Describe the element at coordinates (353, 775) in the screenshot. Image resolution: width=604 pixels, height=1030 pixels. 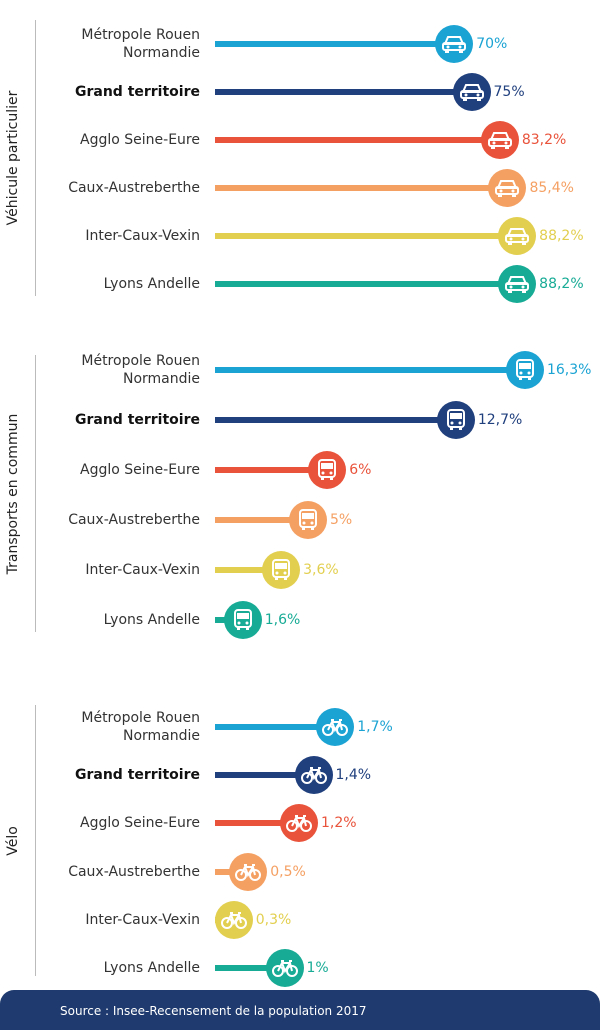
I see `value-label: 1,4%` at that location.